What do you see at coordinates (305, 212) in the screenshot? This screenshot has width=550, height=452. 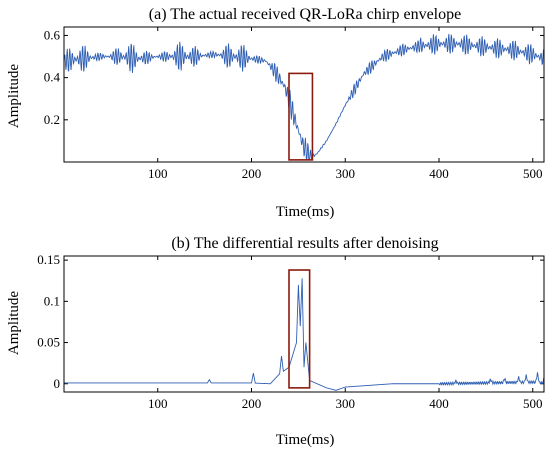 I see `panel-a-xlabel: Time(ms)` at bounding box center [305, 212].